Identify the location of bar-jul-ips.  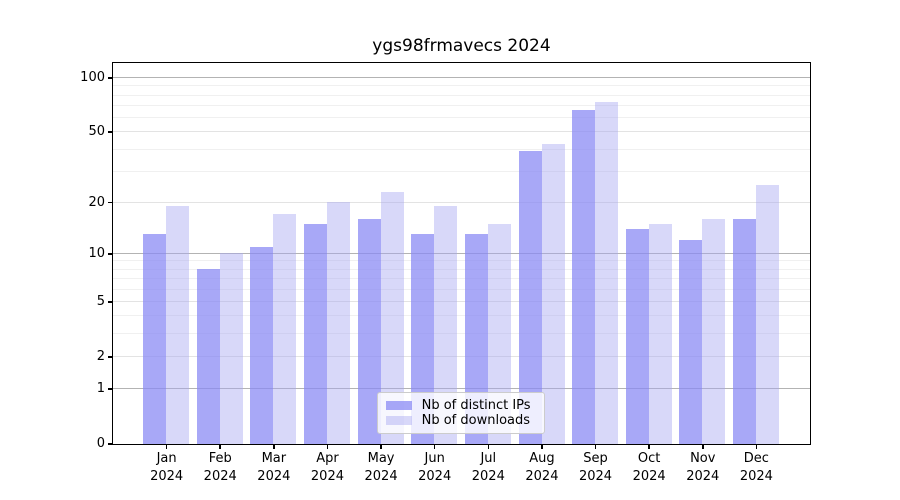
(476, 339).